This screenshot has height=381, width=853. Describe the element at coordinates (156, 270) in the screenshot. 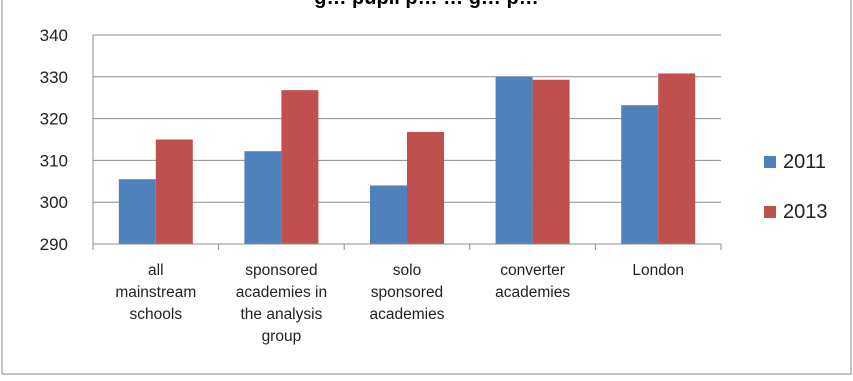

I see `x-tick-label: all` at that location.